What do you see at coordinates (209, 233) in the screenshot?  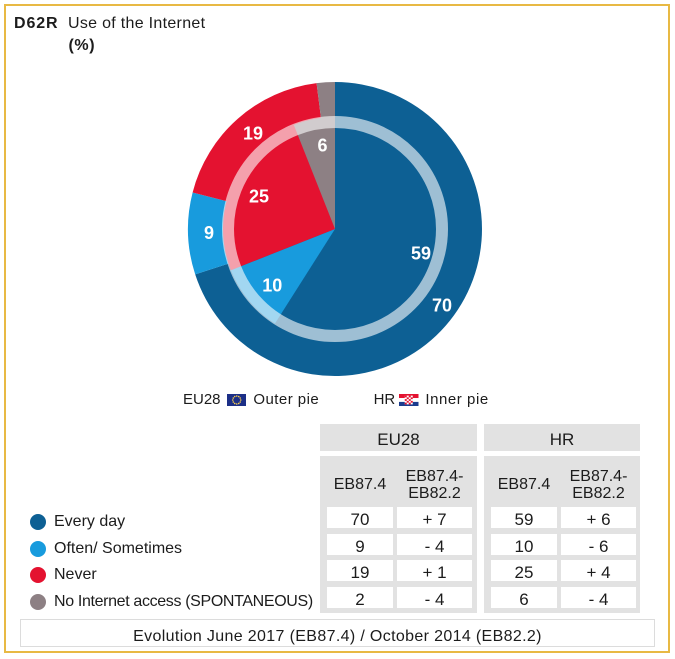 I see `svg-text: 9` at bounding box center [209, 233].